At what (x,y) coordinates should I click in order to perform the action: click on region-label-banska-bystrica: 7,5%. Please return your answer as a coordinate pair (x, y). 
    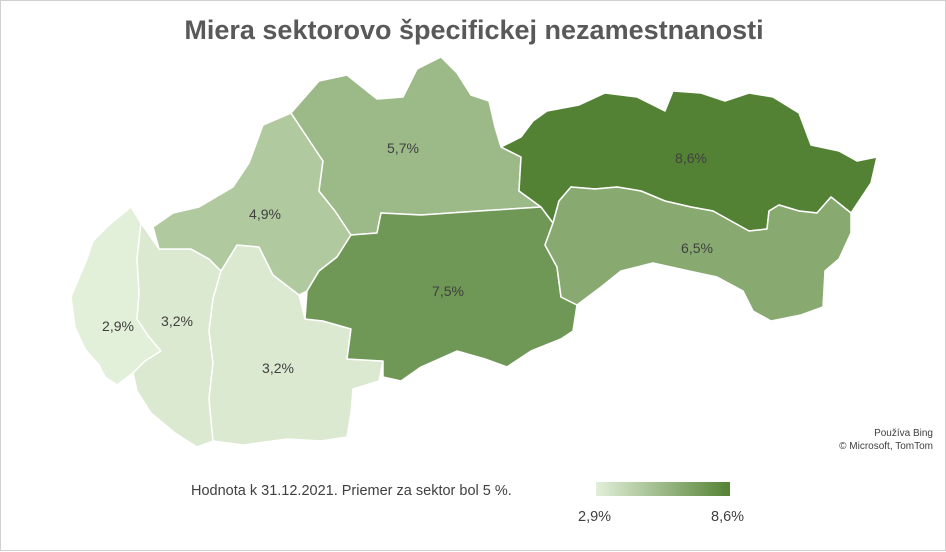
    Looking at the image, I should click on (448, 291).